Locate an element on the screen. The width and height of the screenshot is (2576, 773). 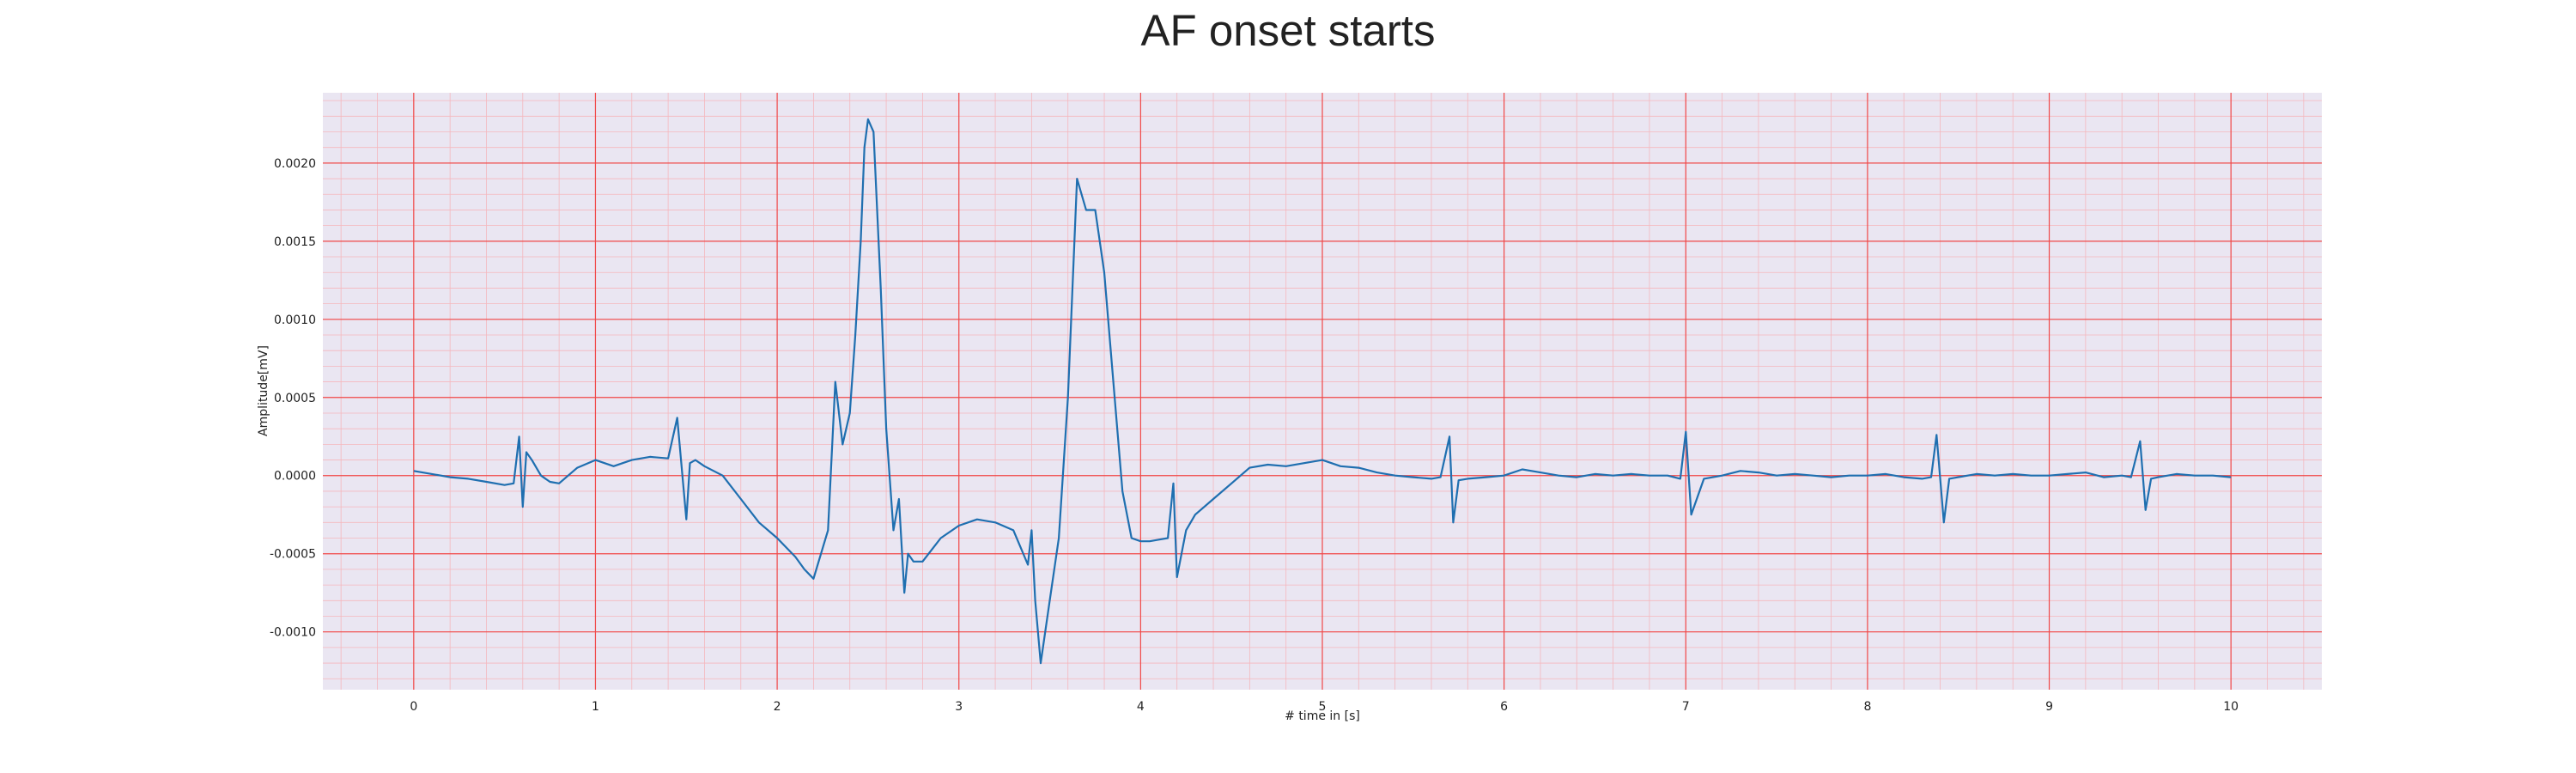
y-tick-label: -0.0010 is located at coordinates (293, 633).